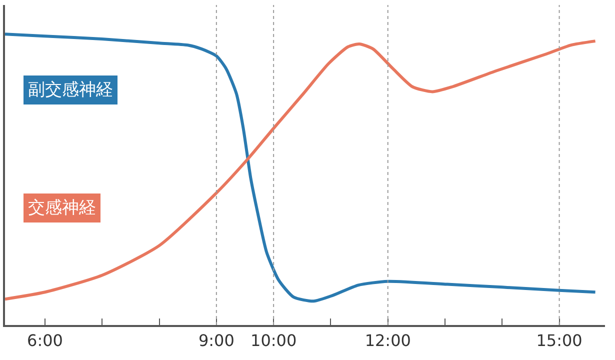  Describe the element at coordinates (216, 340) in the screenshot. I see `x-tick-label: 9:00` at that location.